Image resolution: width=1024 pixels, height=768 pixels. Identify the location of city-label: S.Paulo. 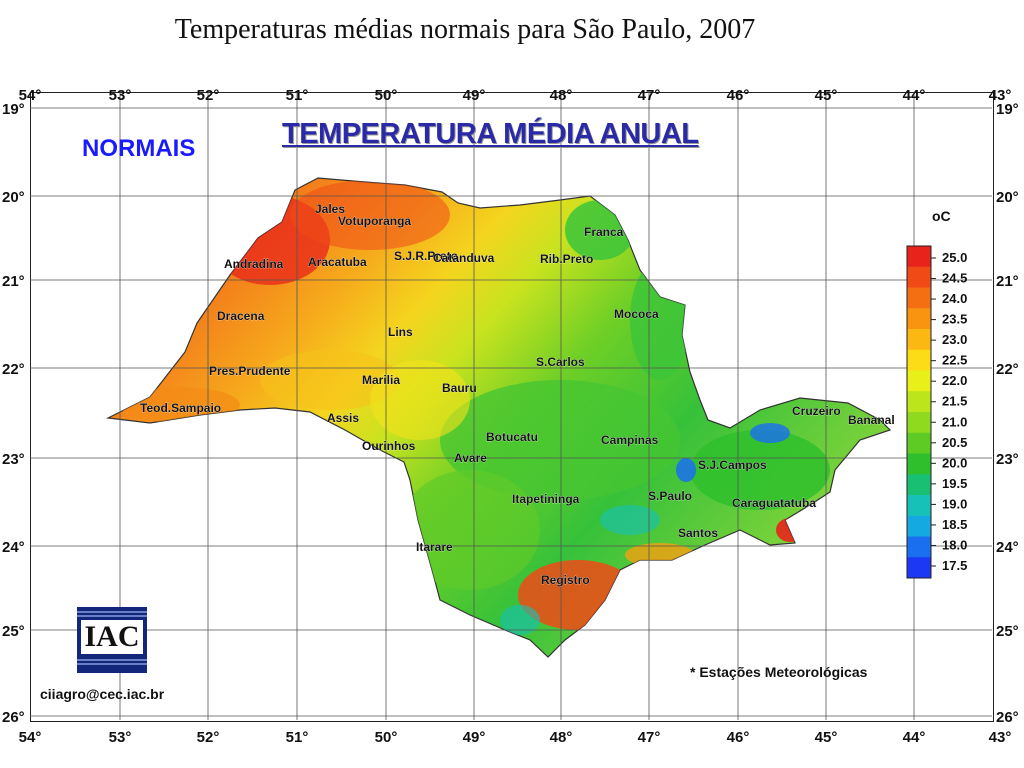
(670, 496).